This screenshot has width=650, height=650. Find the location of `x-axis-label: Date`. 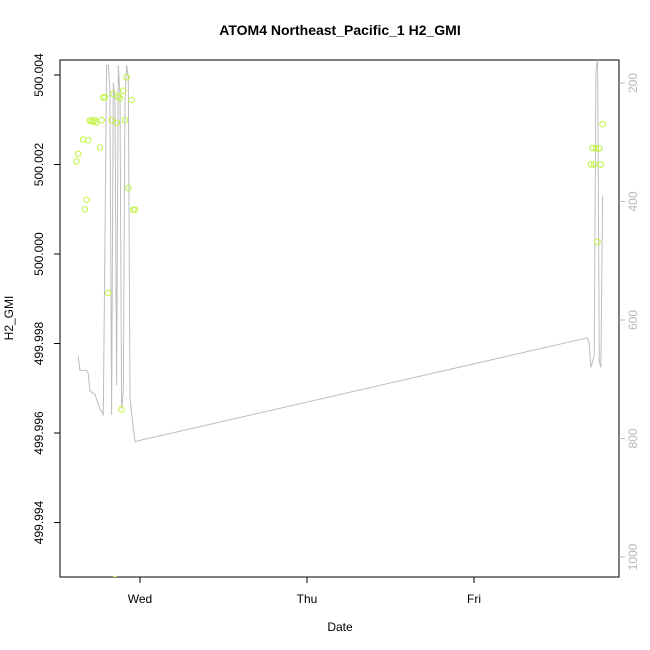

x-axis-label: Date is located at coordinates (340, 627).